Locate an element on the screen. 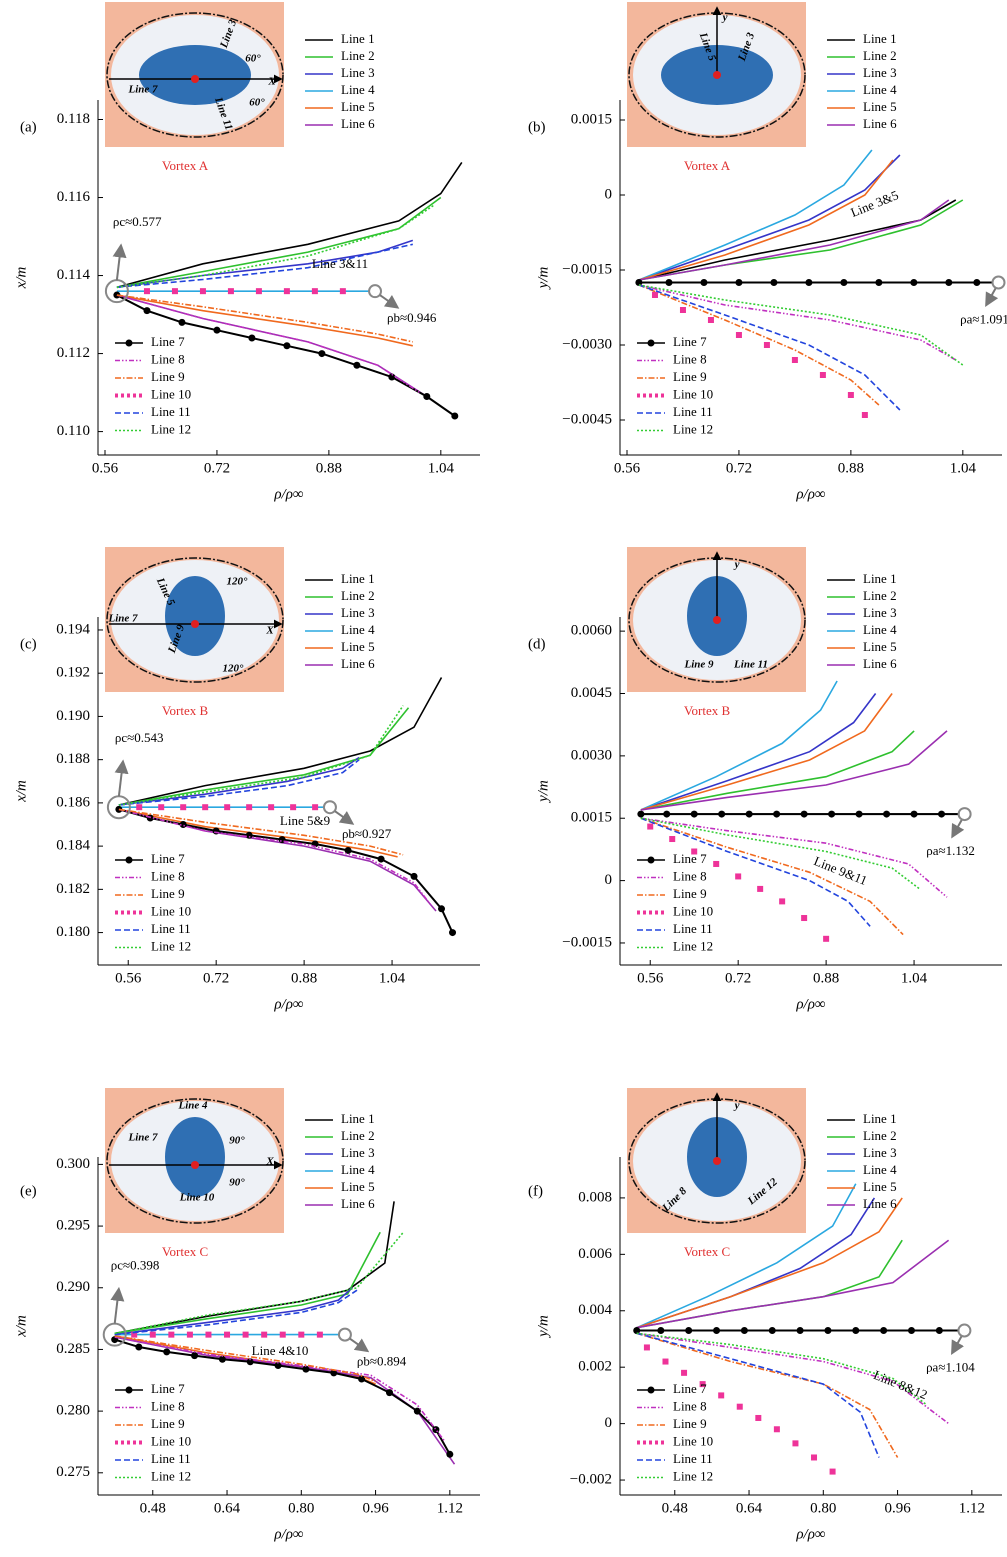  rho-c-label: ρc≈0.577 is located at coordinates (137, 221).